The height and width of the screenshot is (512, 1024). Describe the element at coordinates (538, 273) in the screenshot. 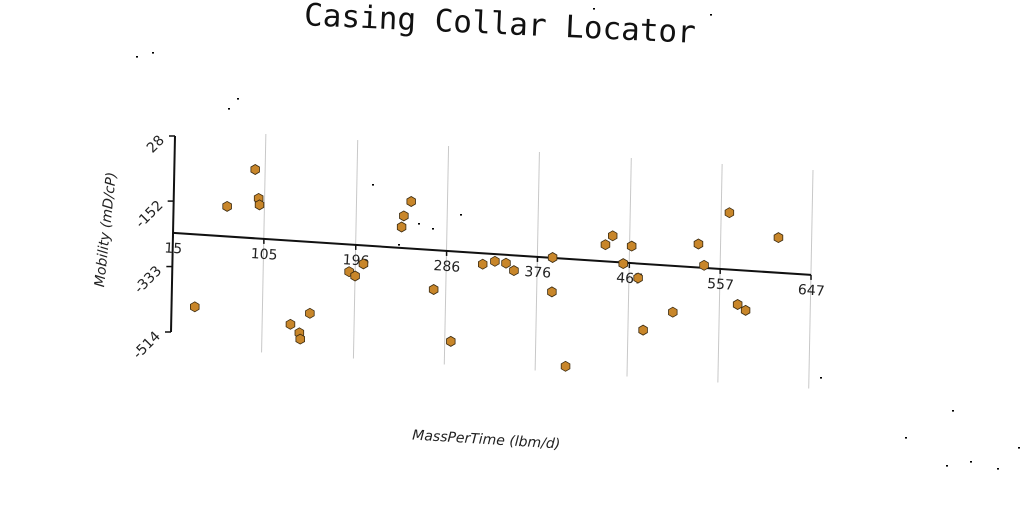

I see `x-tick-label: 376` at that location.